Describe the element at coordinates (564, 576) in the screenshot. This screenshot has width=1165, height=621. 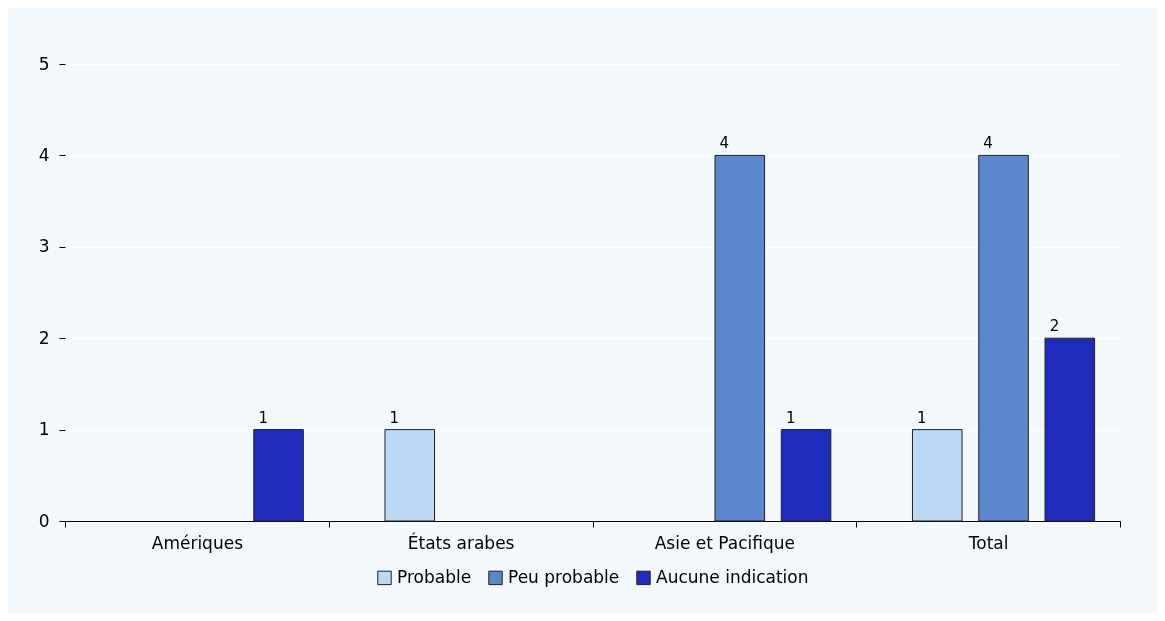
I see `legend-label: Peu probable` at that location.